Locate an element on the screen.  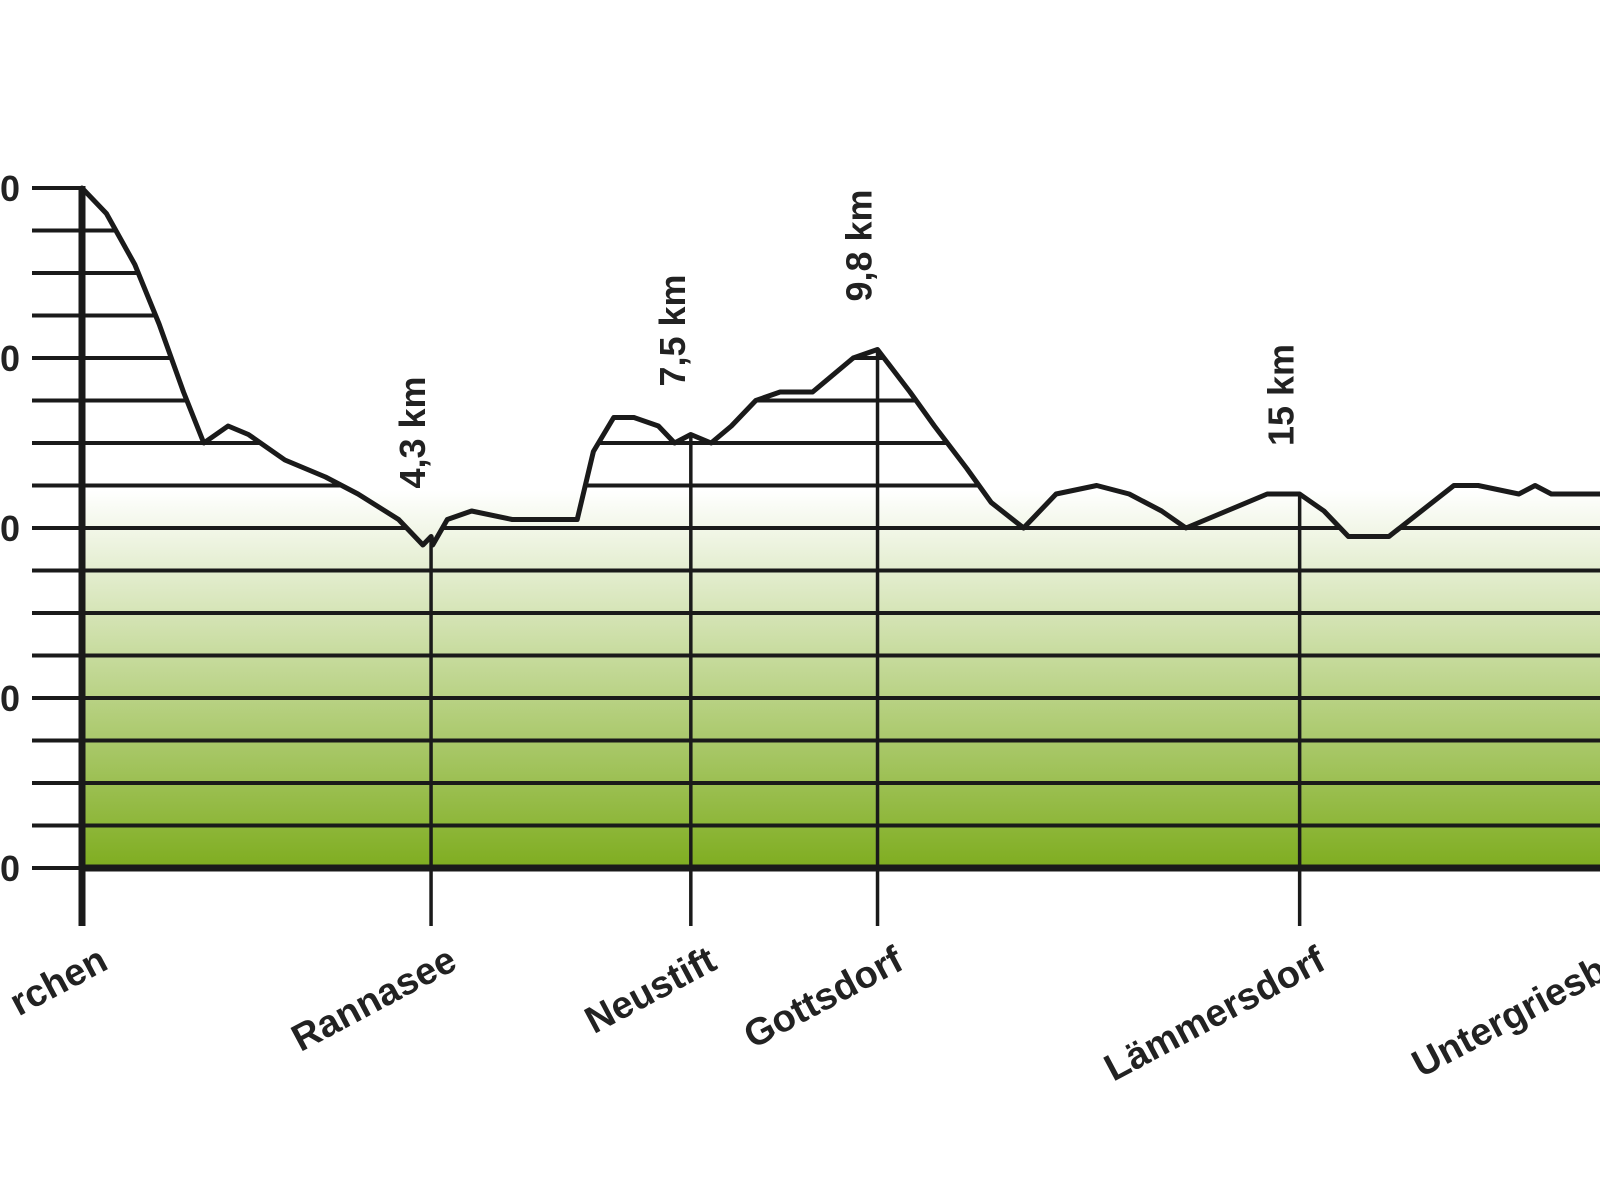
place-label: Untergriesba is located at coordinates (1503, 1012).